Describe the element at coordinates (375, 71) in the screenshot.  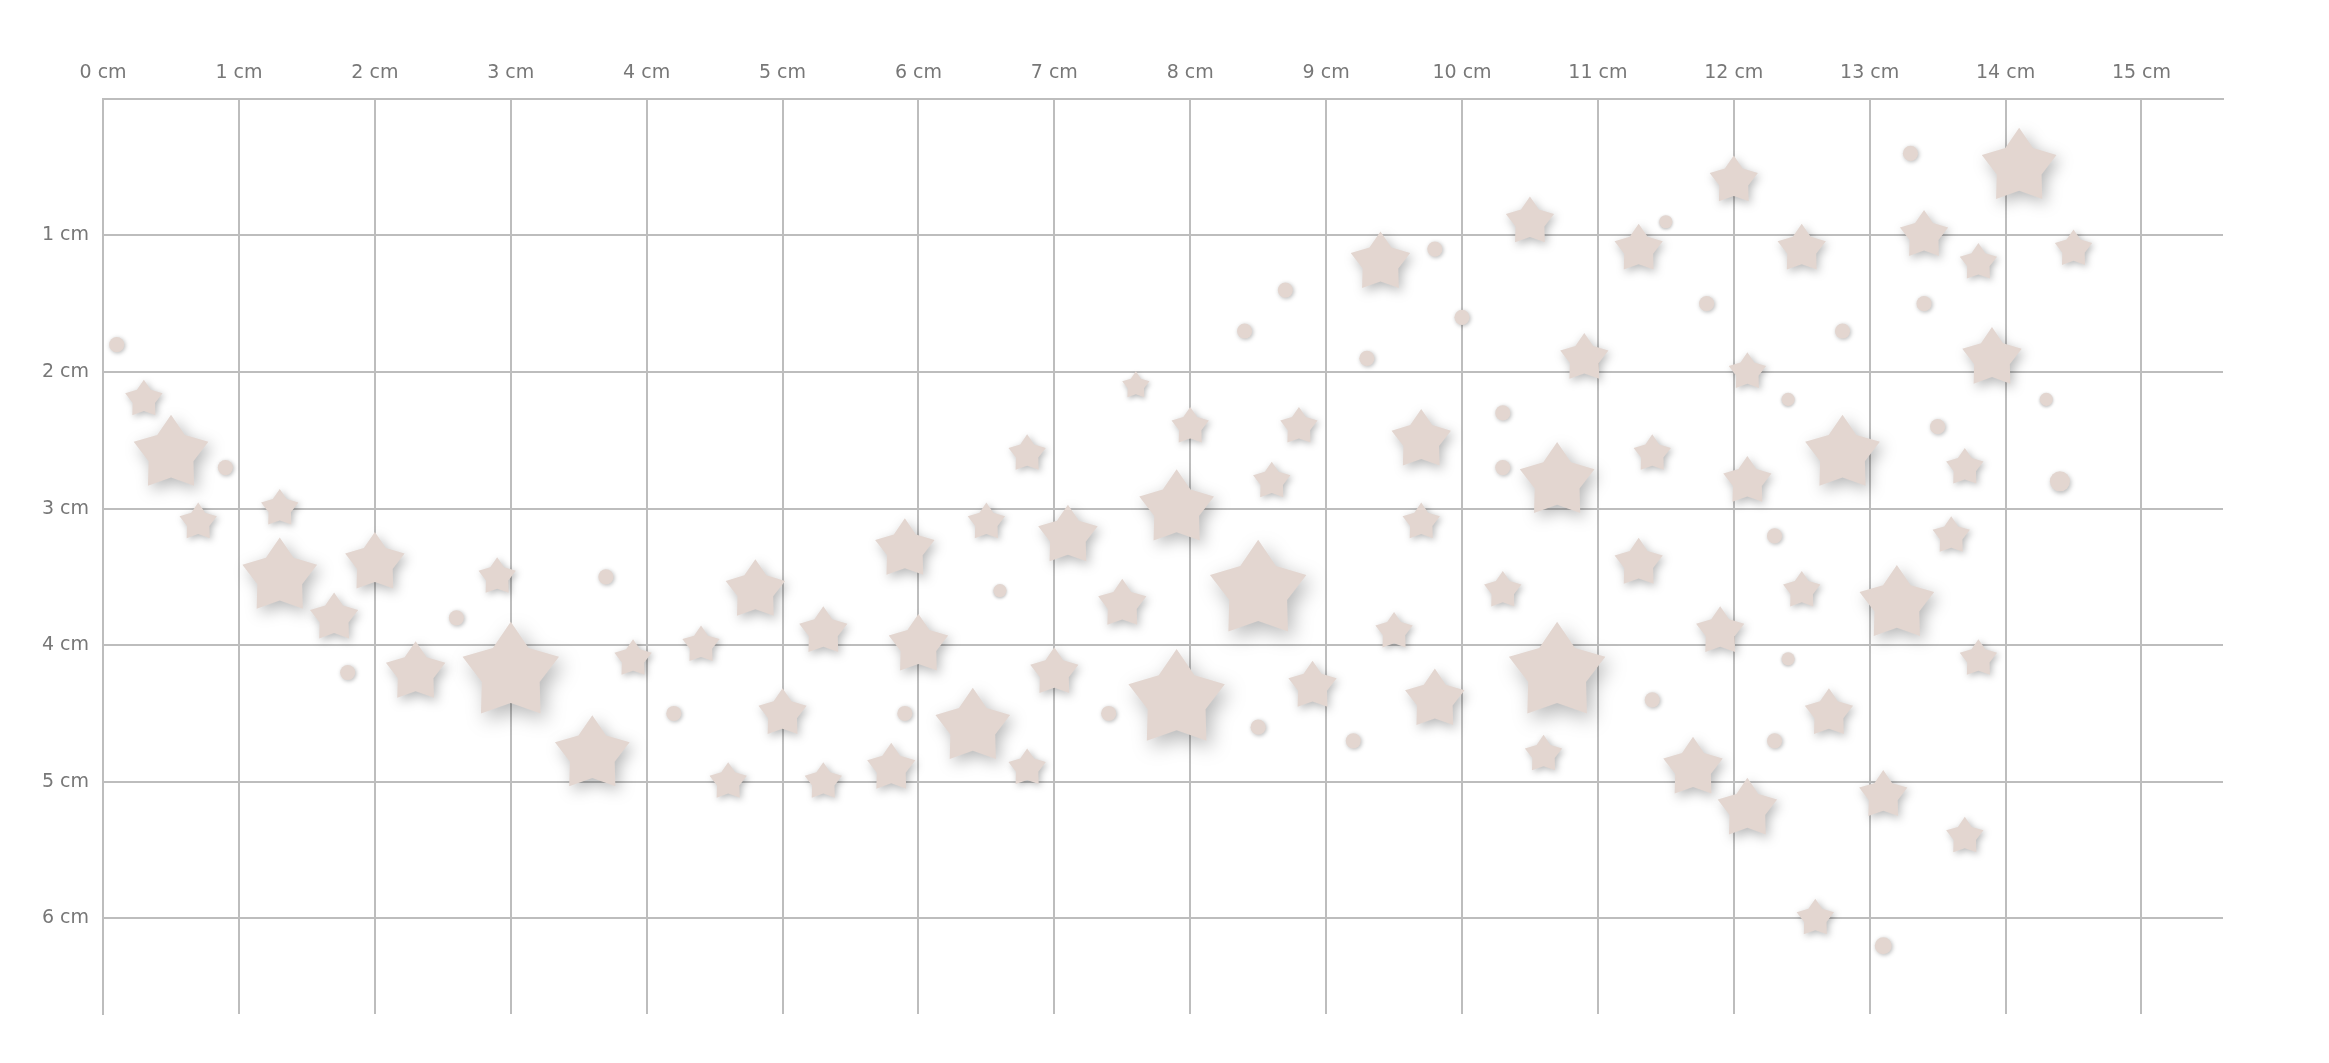
I see `x-tick-label: 2 cm` at that location.